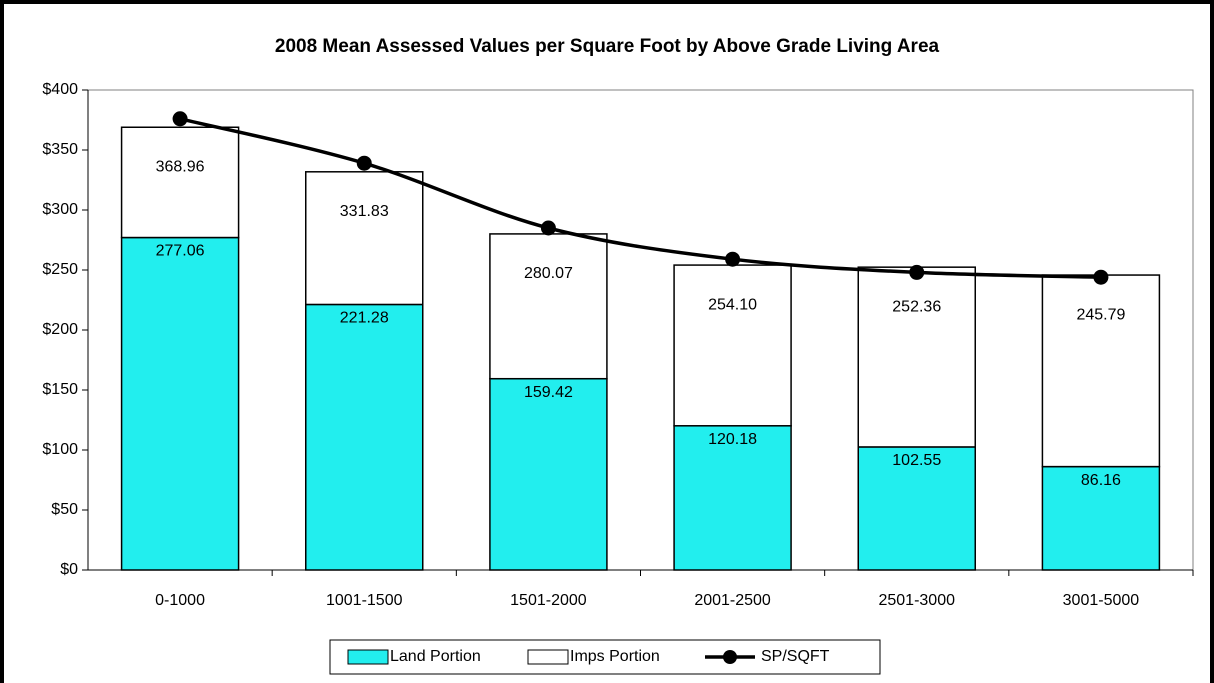 The width and height of the screenshot is (1214, 683). What do you see at coordinates (916, 460) in the screenshot?
I see `data-label: 102.55` at bounding box center [916, 460].